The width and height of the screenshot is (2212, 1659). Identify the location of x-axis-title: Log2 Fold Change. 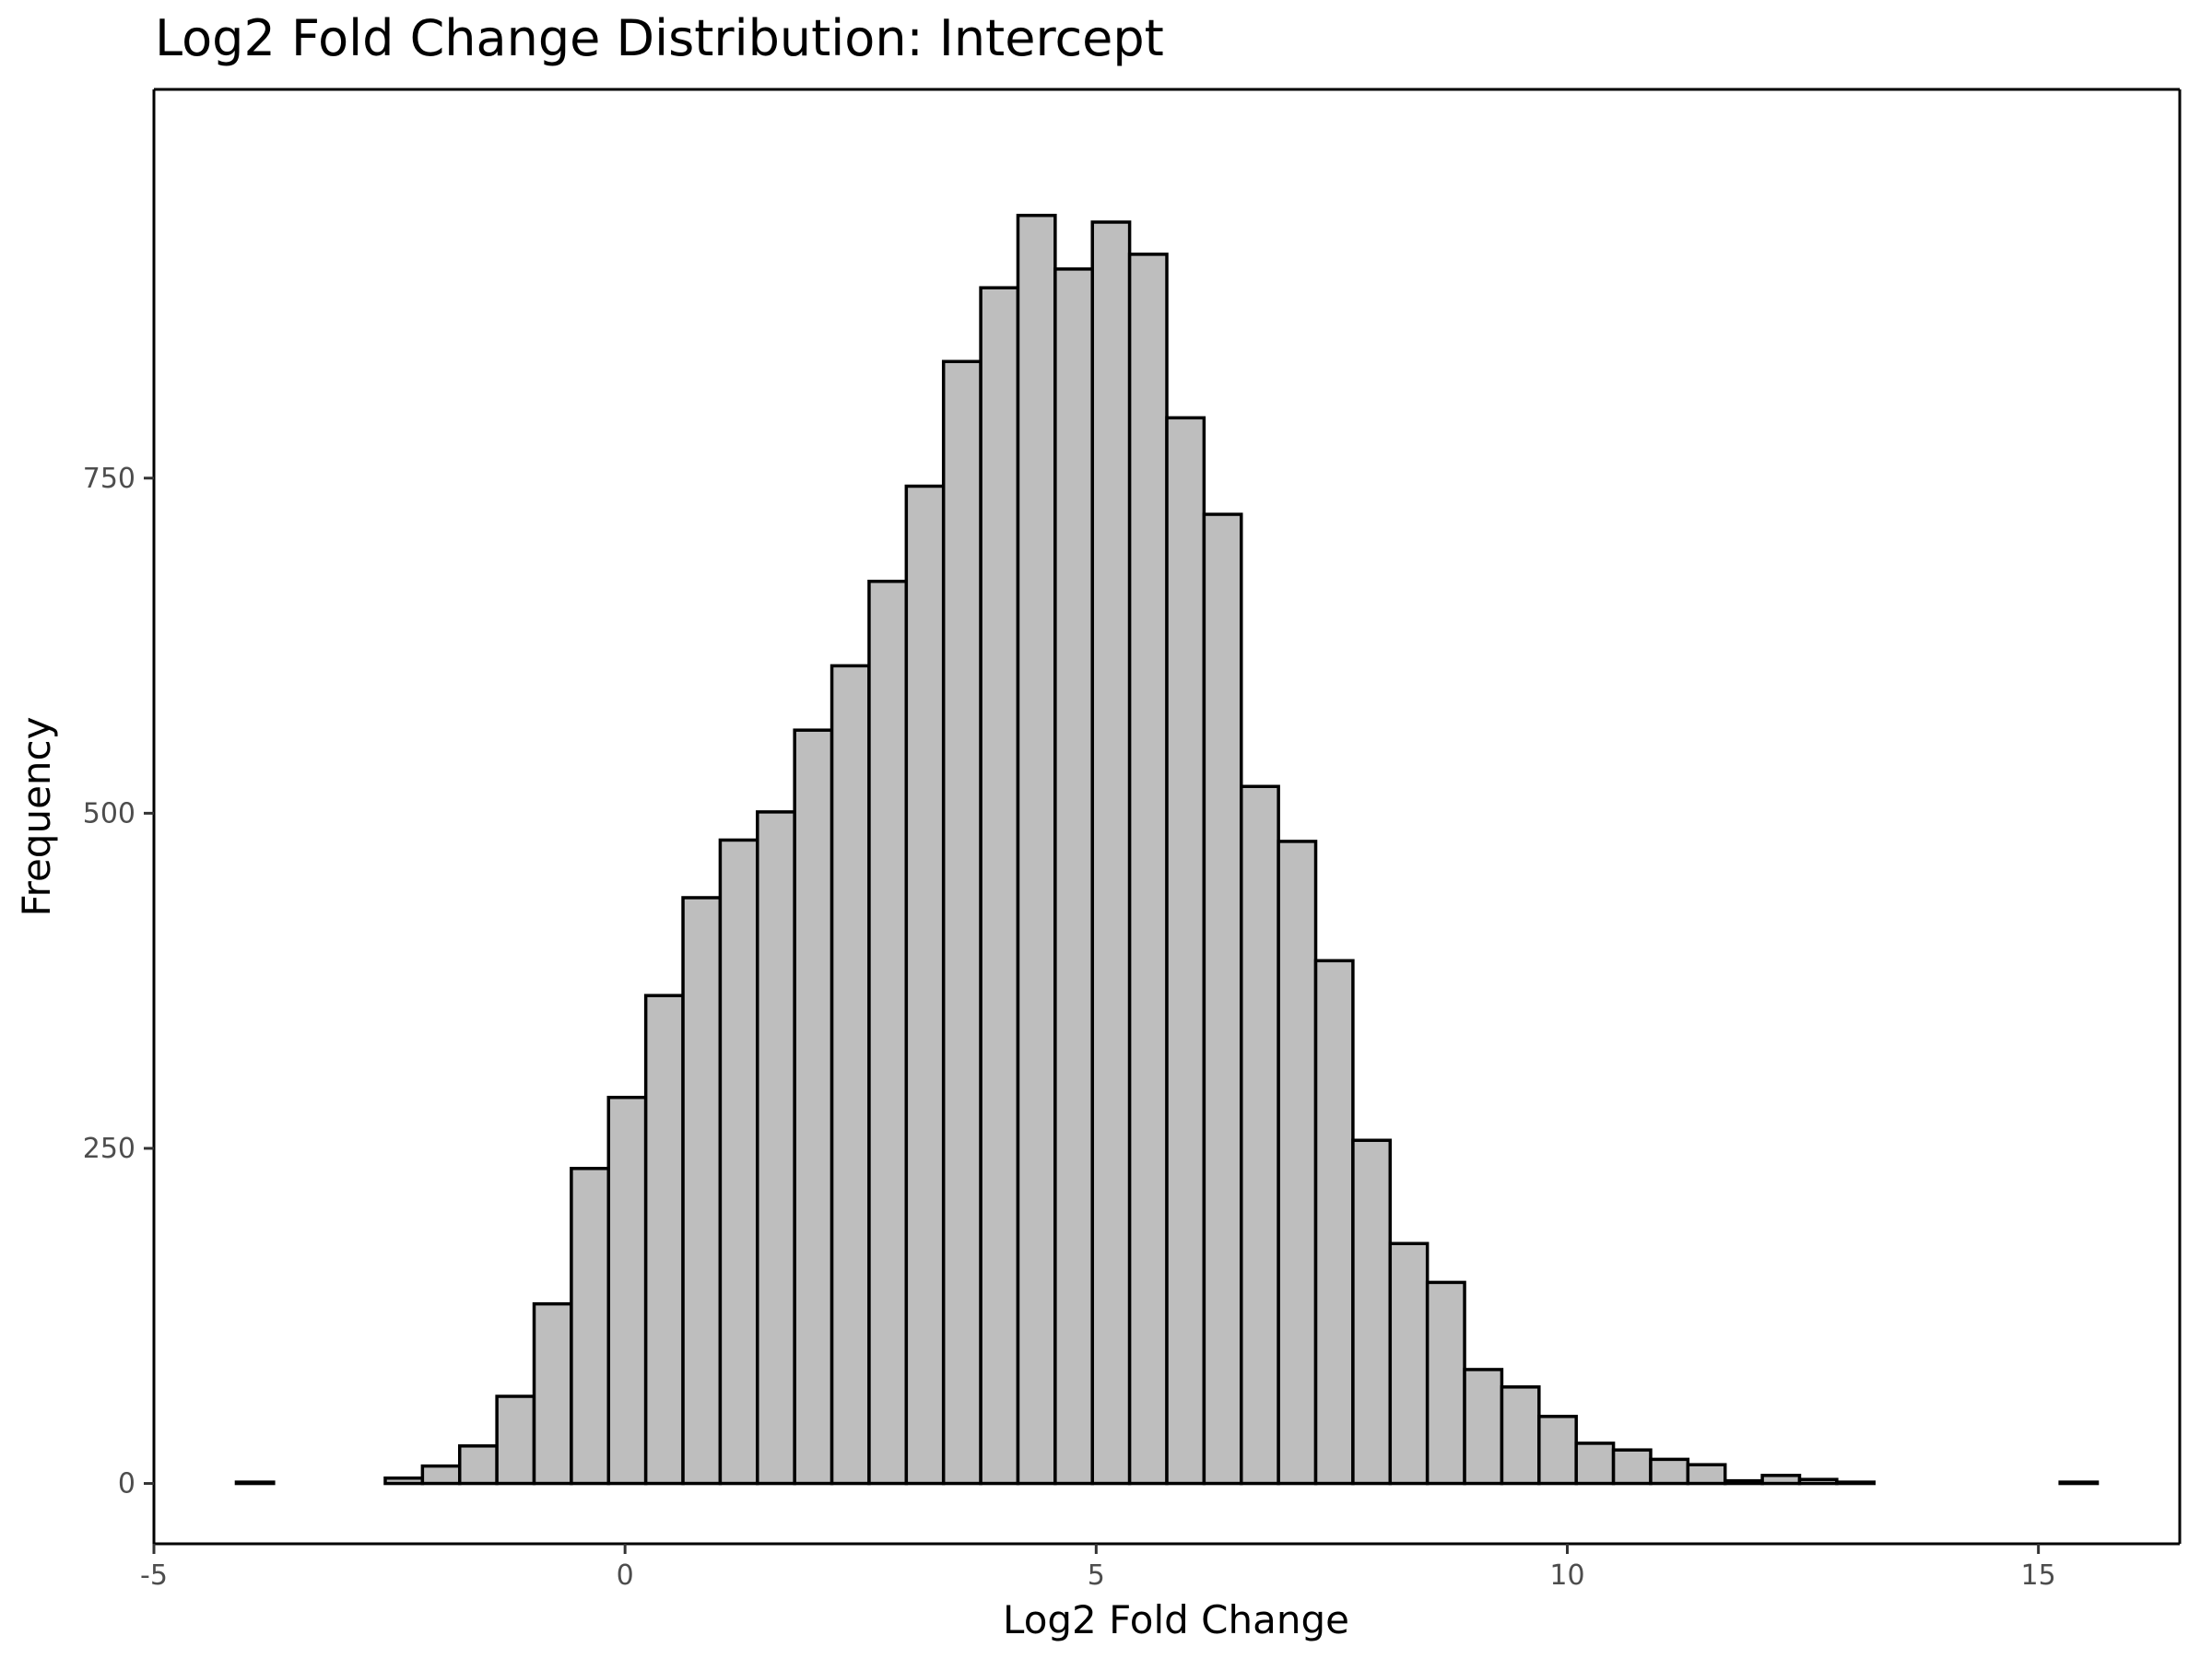
(1176, 1619).